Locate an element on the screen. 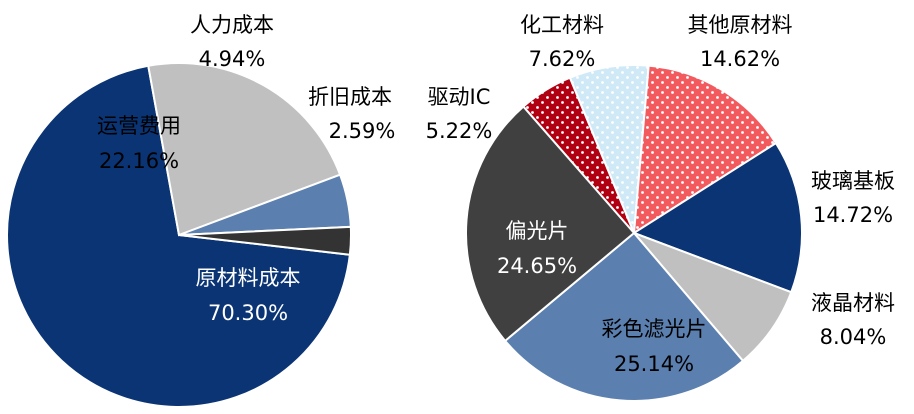 The image size is (914, 414). slice-label-category: 偏光片 is located at coordinates (537, 231).